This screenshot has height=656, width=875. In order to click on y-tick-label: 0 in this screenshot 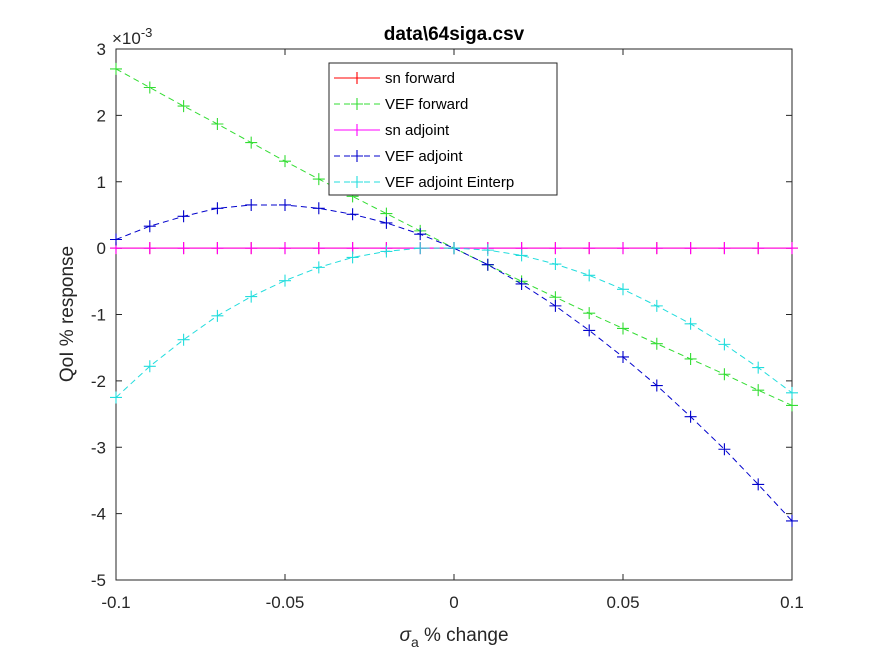, I will do `click(101, 248)`.